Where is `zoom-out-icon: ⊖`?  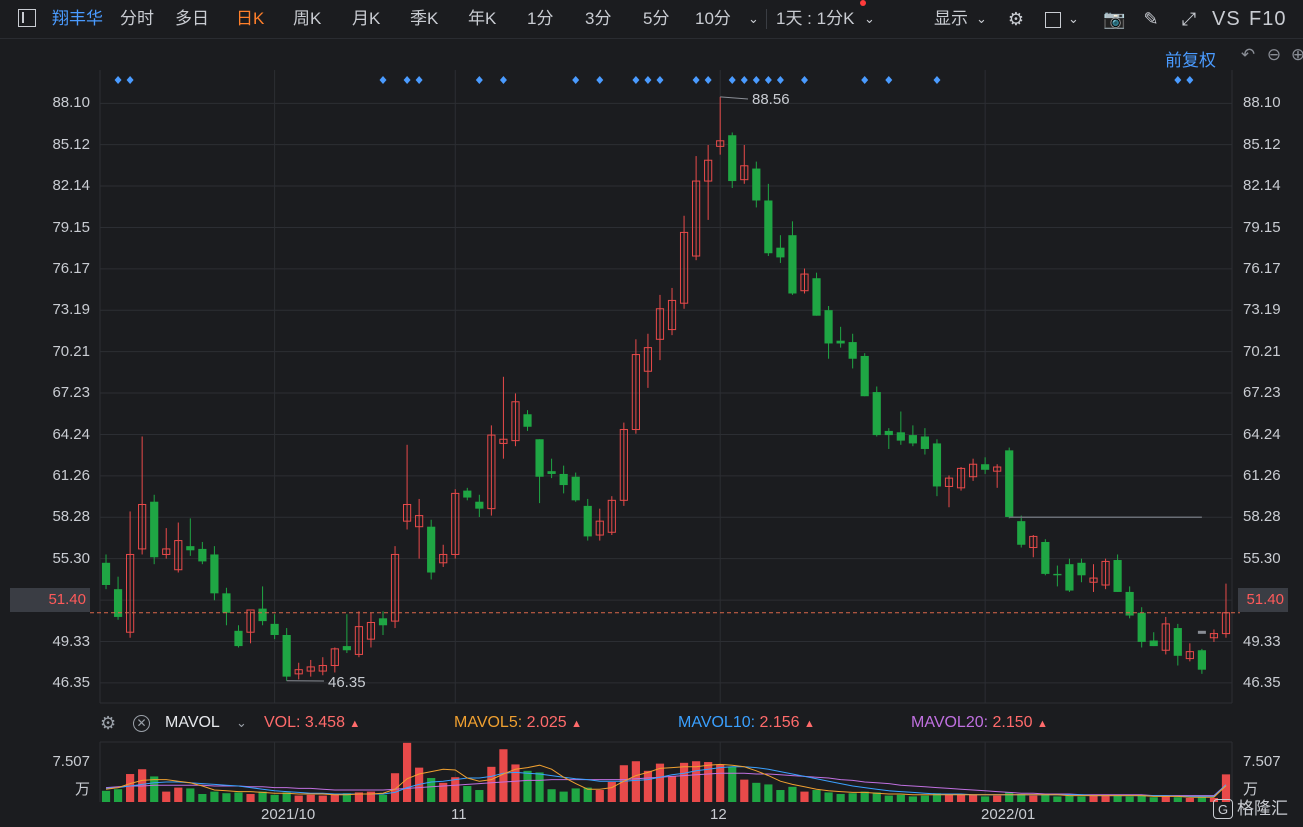
zoom-out-icon: ⊖ is located at coordinates (1274, 54).